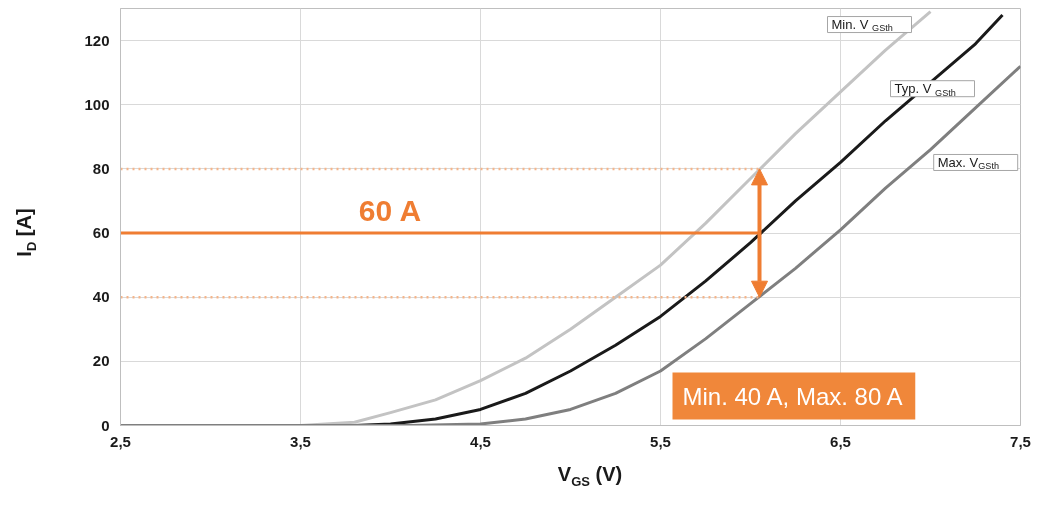 Image resolution: width=1051 pixels, height=505 pixels. What do you see at coordinates (101, 297) in the screenshot?
I see `y-tick-label: 40` at bounding box center [101, 297].